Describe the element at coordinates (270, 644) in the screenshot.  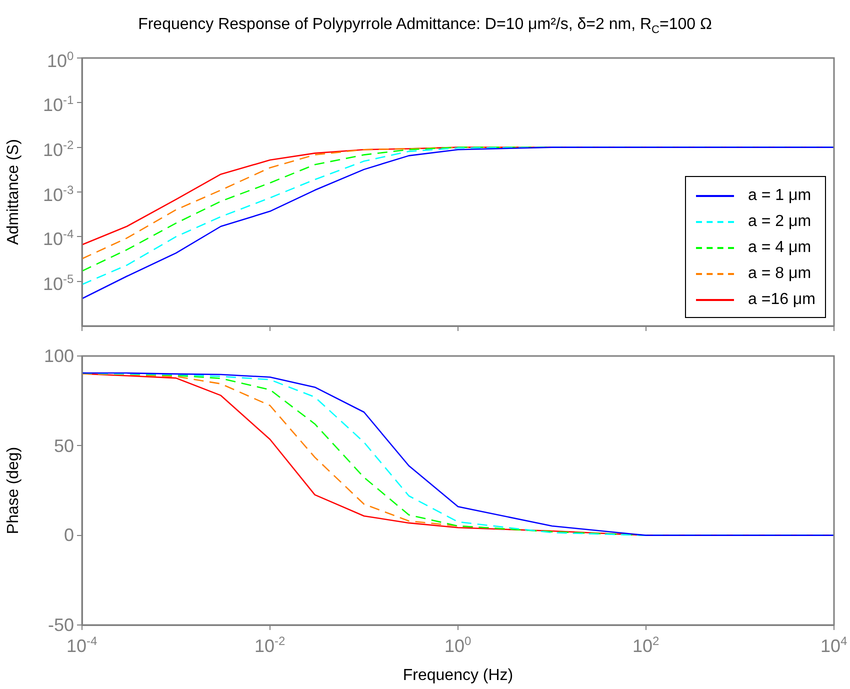
I see `x-tick-label: 10$^{-2}$` at that location.